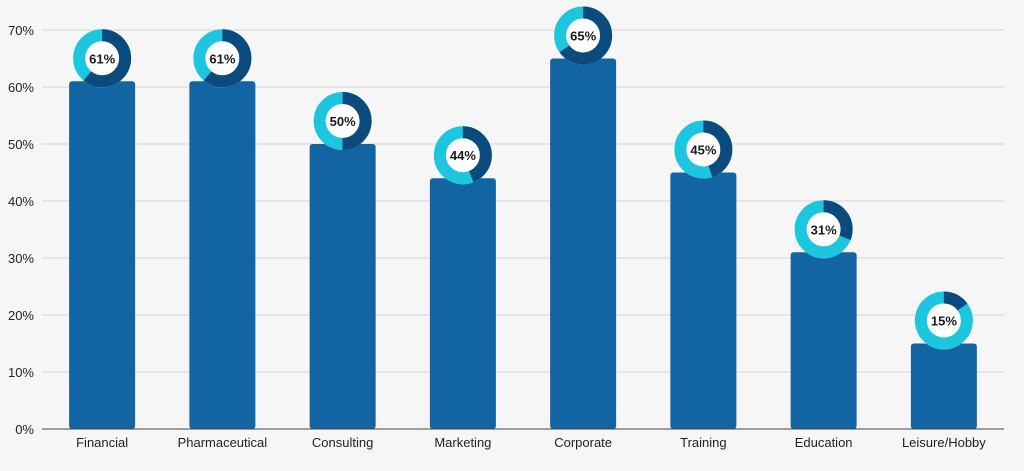 This screenshot has width=1024, height=471. I want to click on bar-education, so click(823, 340).